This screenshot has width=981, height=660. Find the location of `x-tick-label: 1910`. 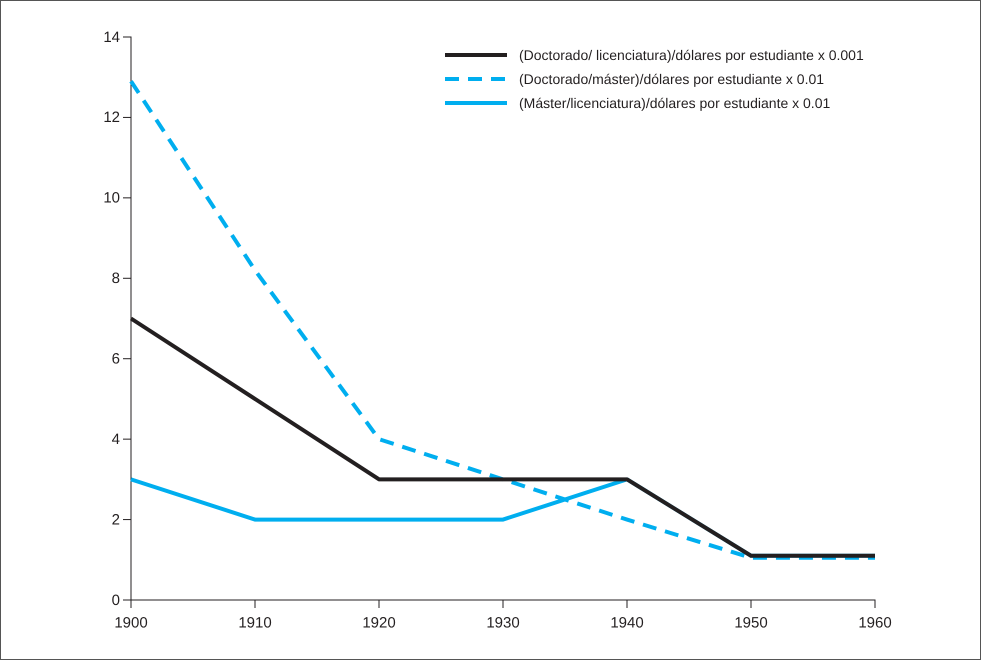

x-tick-label: 1910 is located at coordinates (255, 623).